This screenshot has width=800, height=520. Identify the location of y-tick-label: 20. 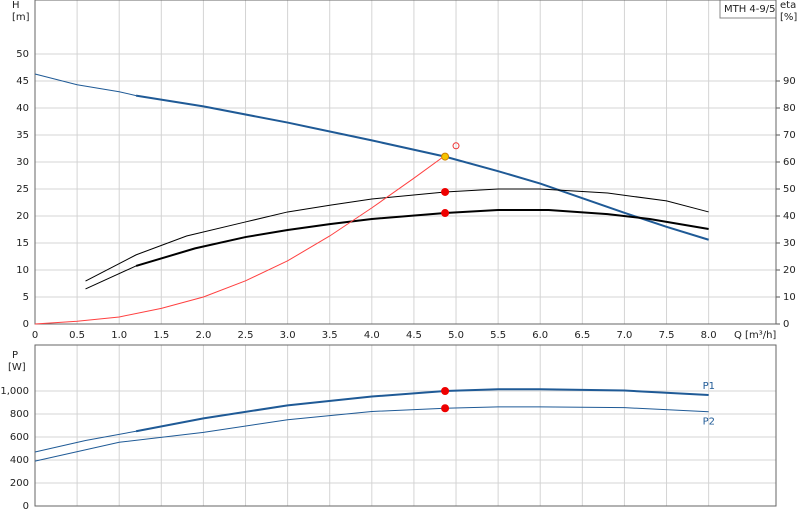
(22, 216).